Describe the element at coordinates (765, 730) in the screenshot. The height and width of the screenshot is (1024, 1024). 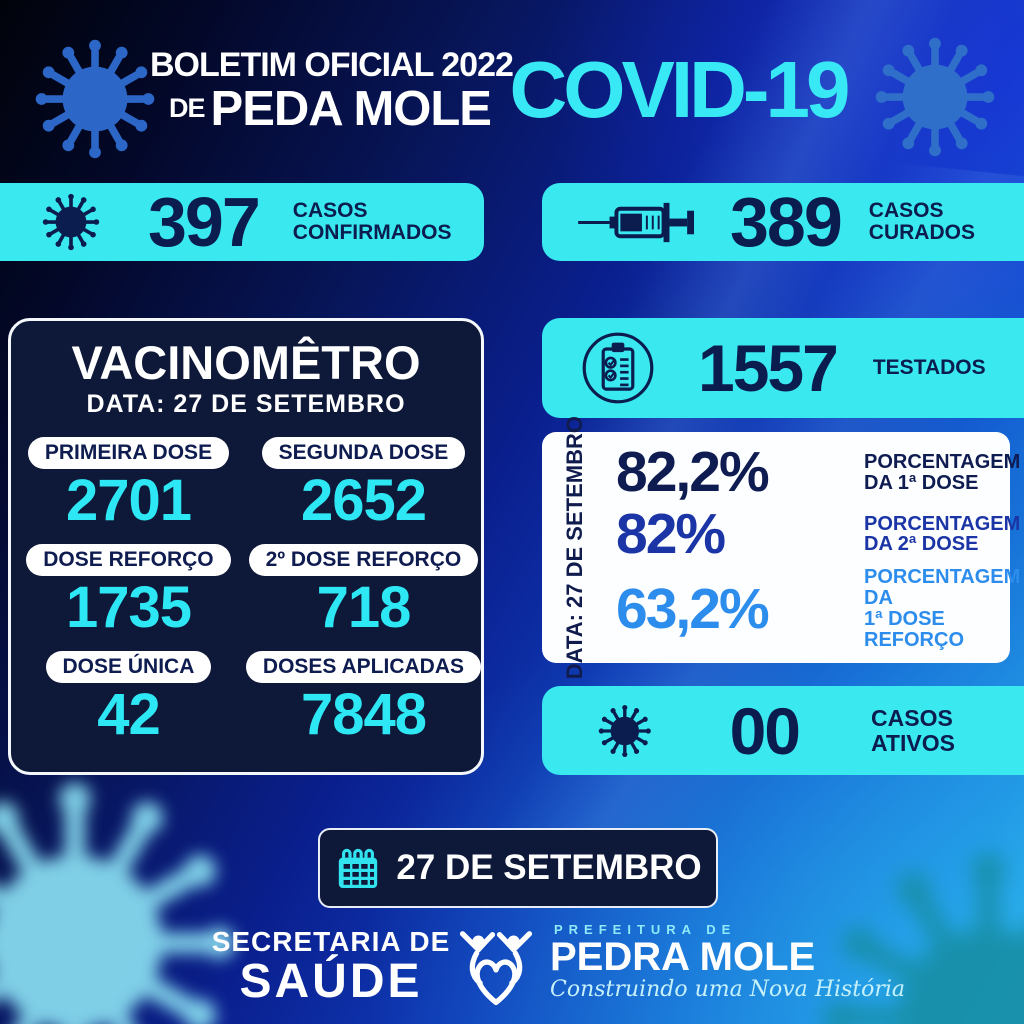
I see `active-cases-value: 00` at that location.